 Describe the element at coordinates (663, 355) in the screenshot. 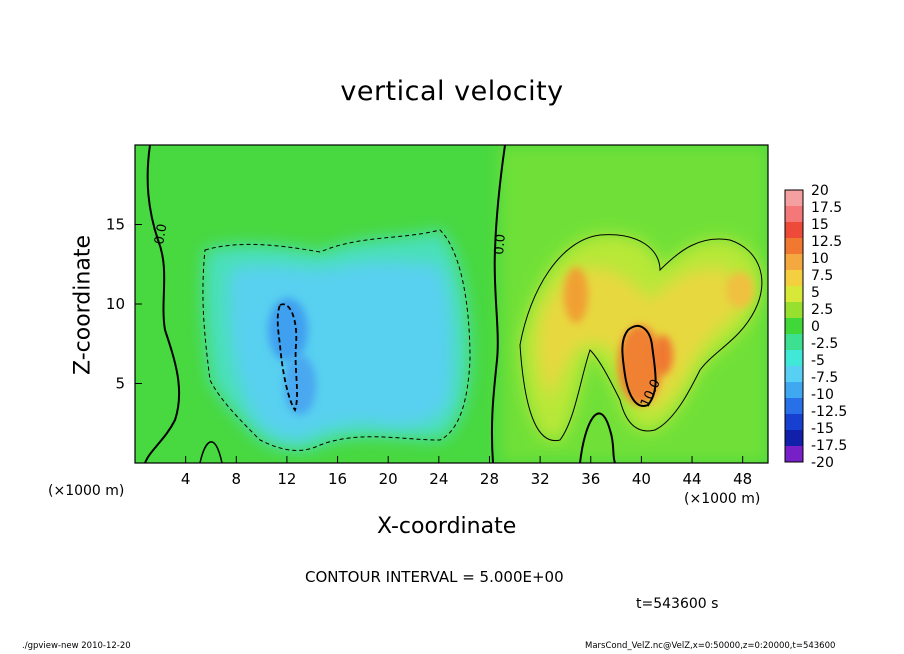

I see `updraft-core-side` at that location.